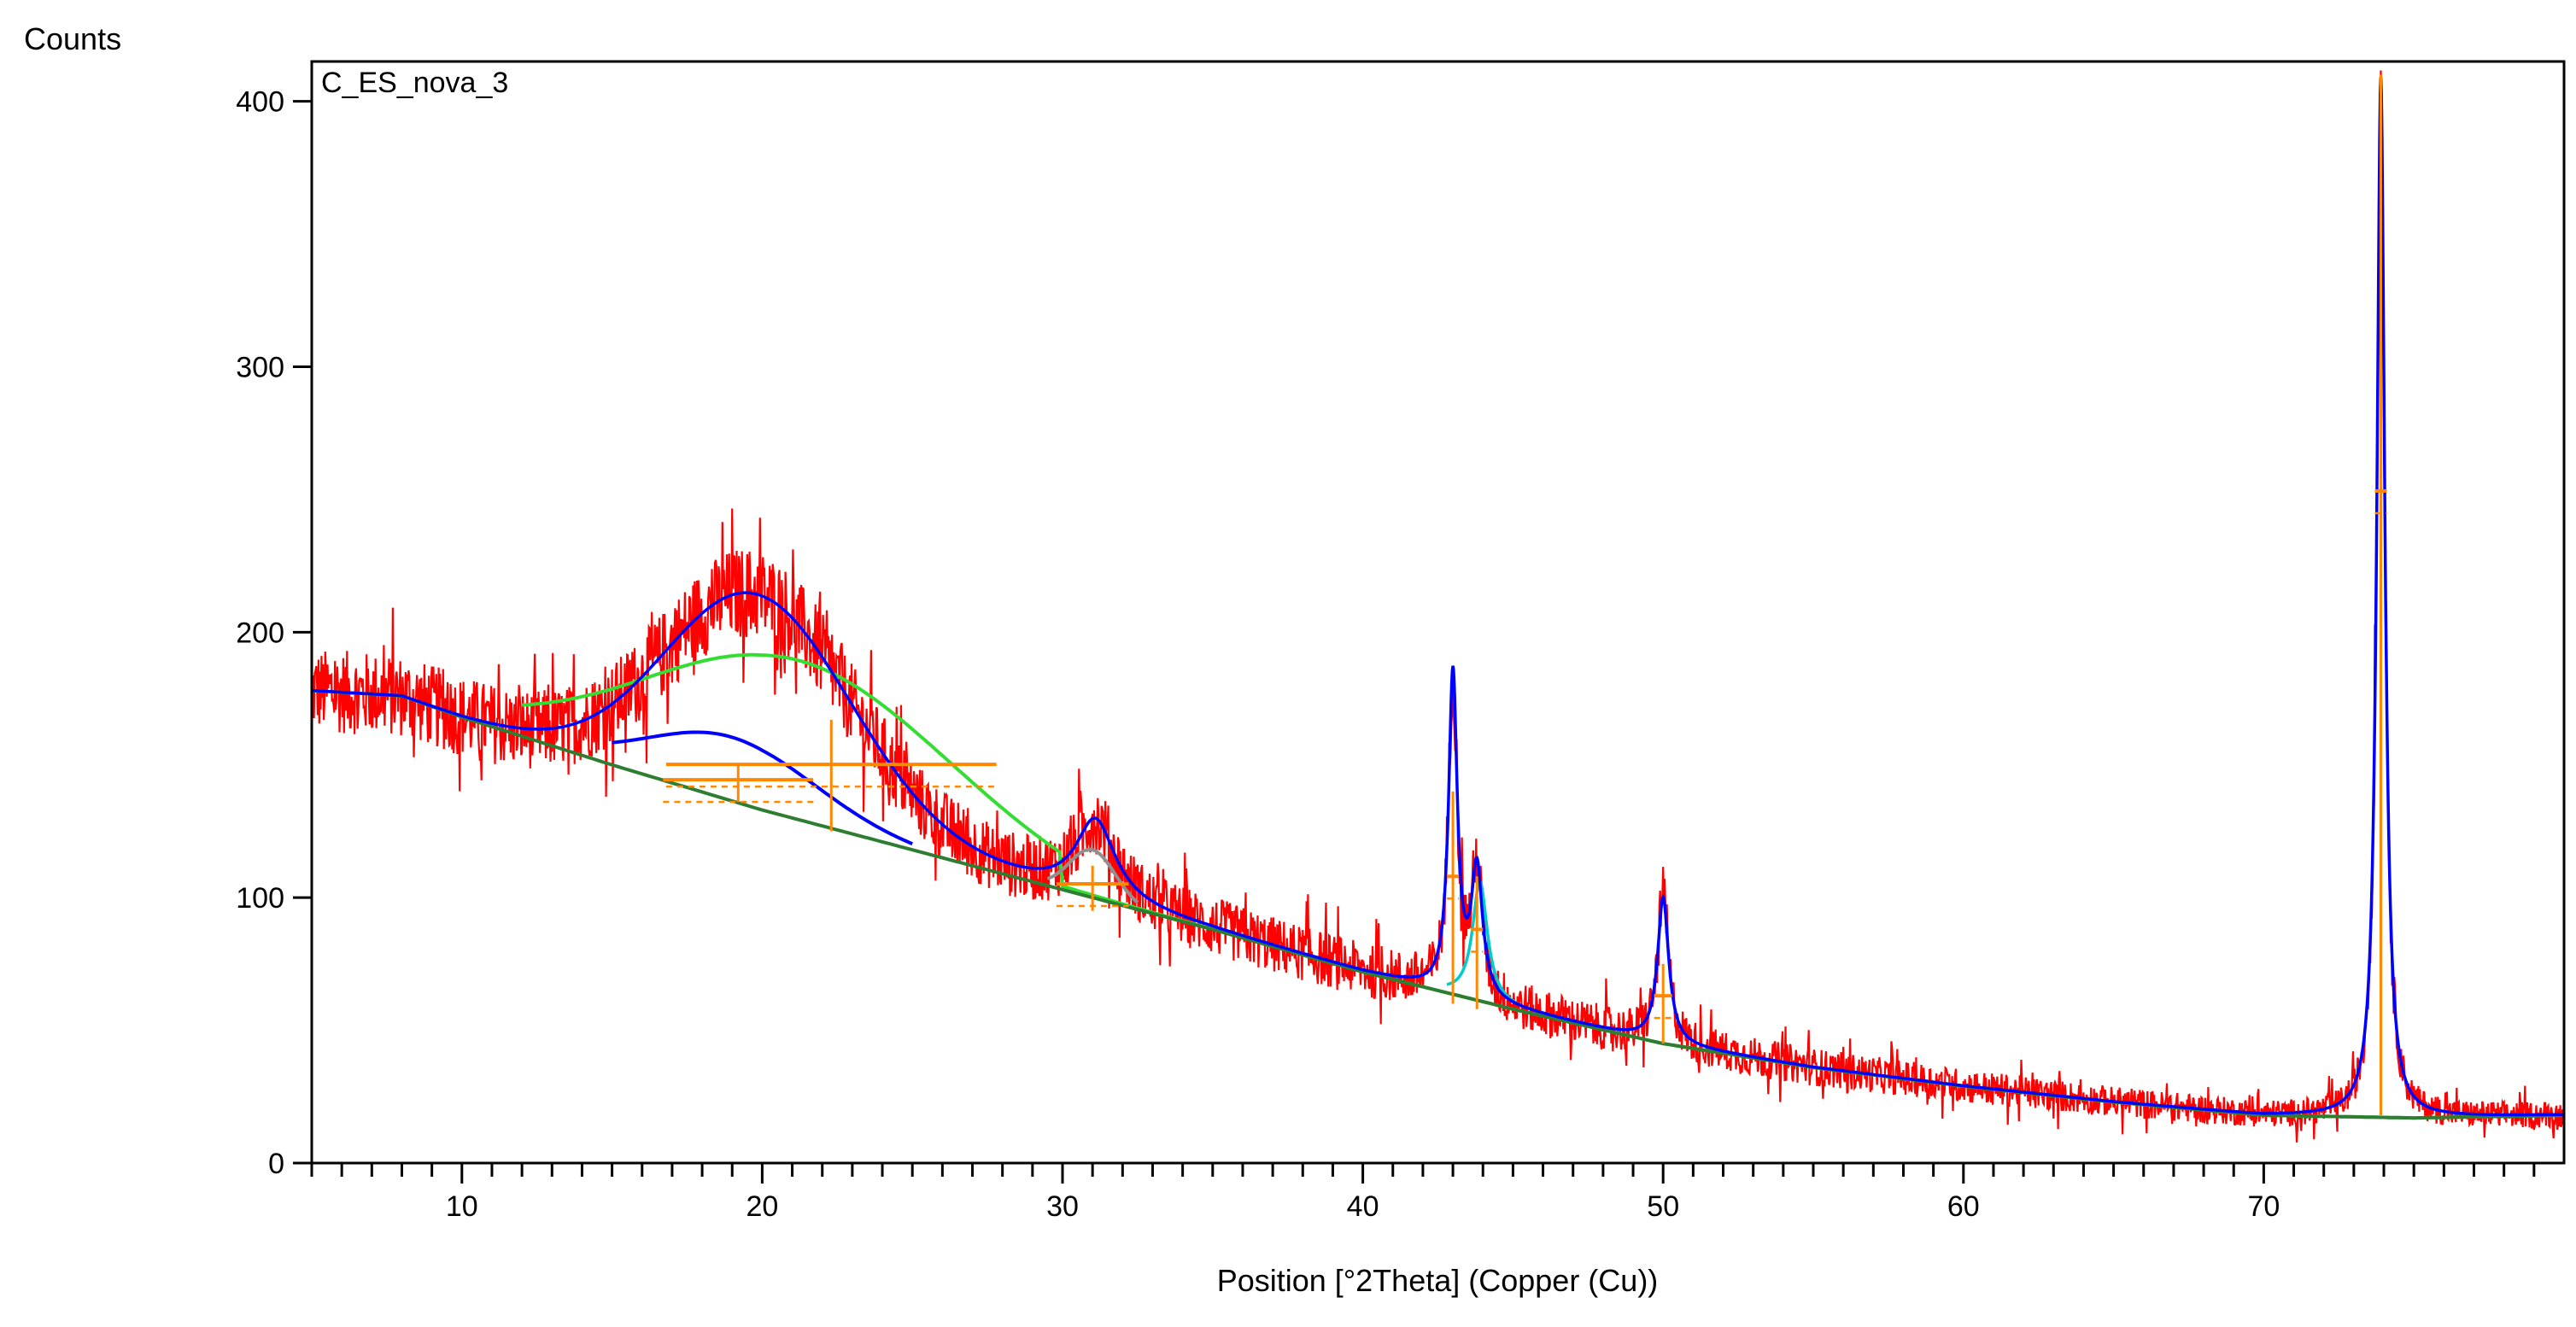 The width and height of the screenshot is (2576, 1327). I want to click on sub-peak-curve, so click(762, 788).